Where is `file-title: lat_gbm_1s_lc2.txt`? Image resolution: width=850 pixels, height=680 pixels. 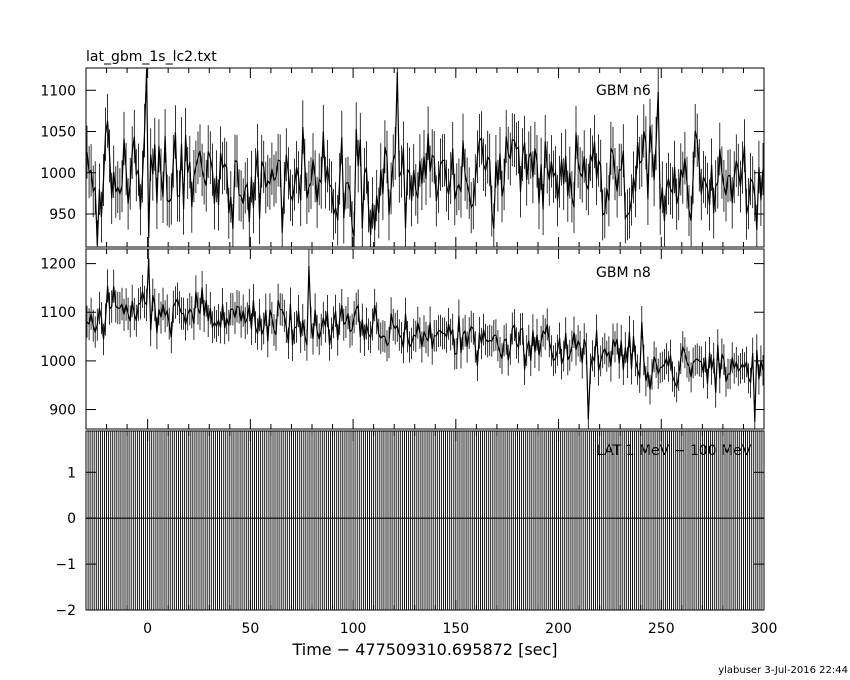
file-title: lat_gbm_1s_lc2.txt is located at coordinates (151, 57).